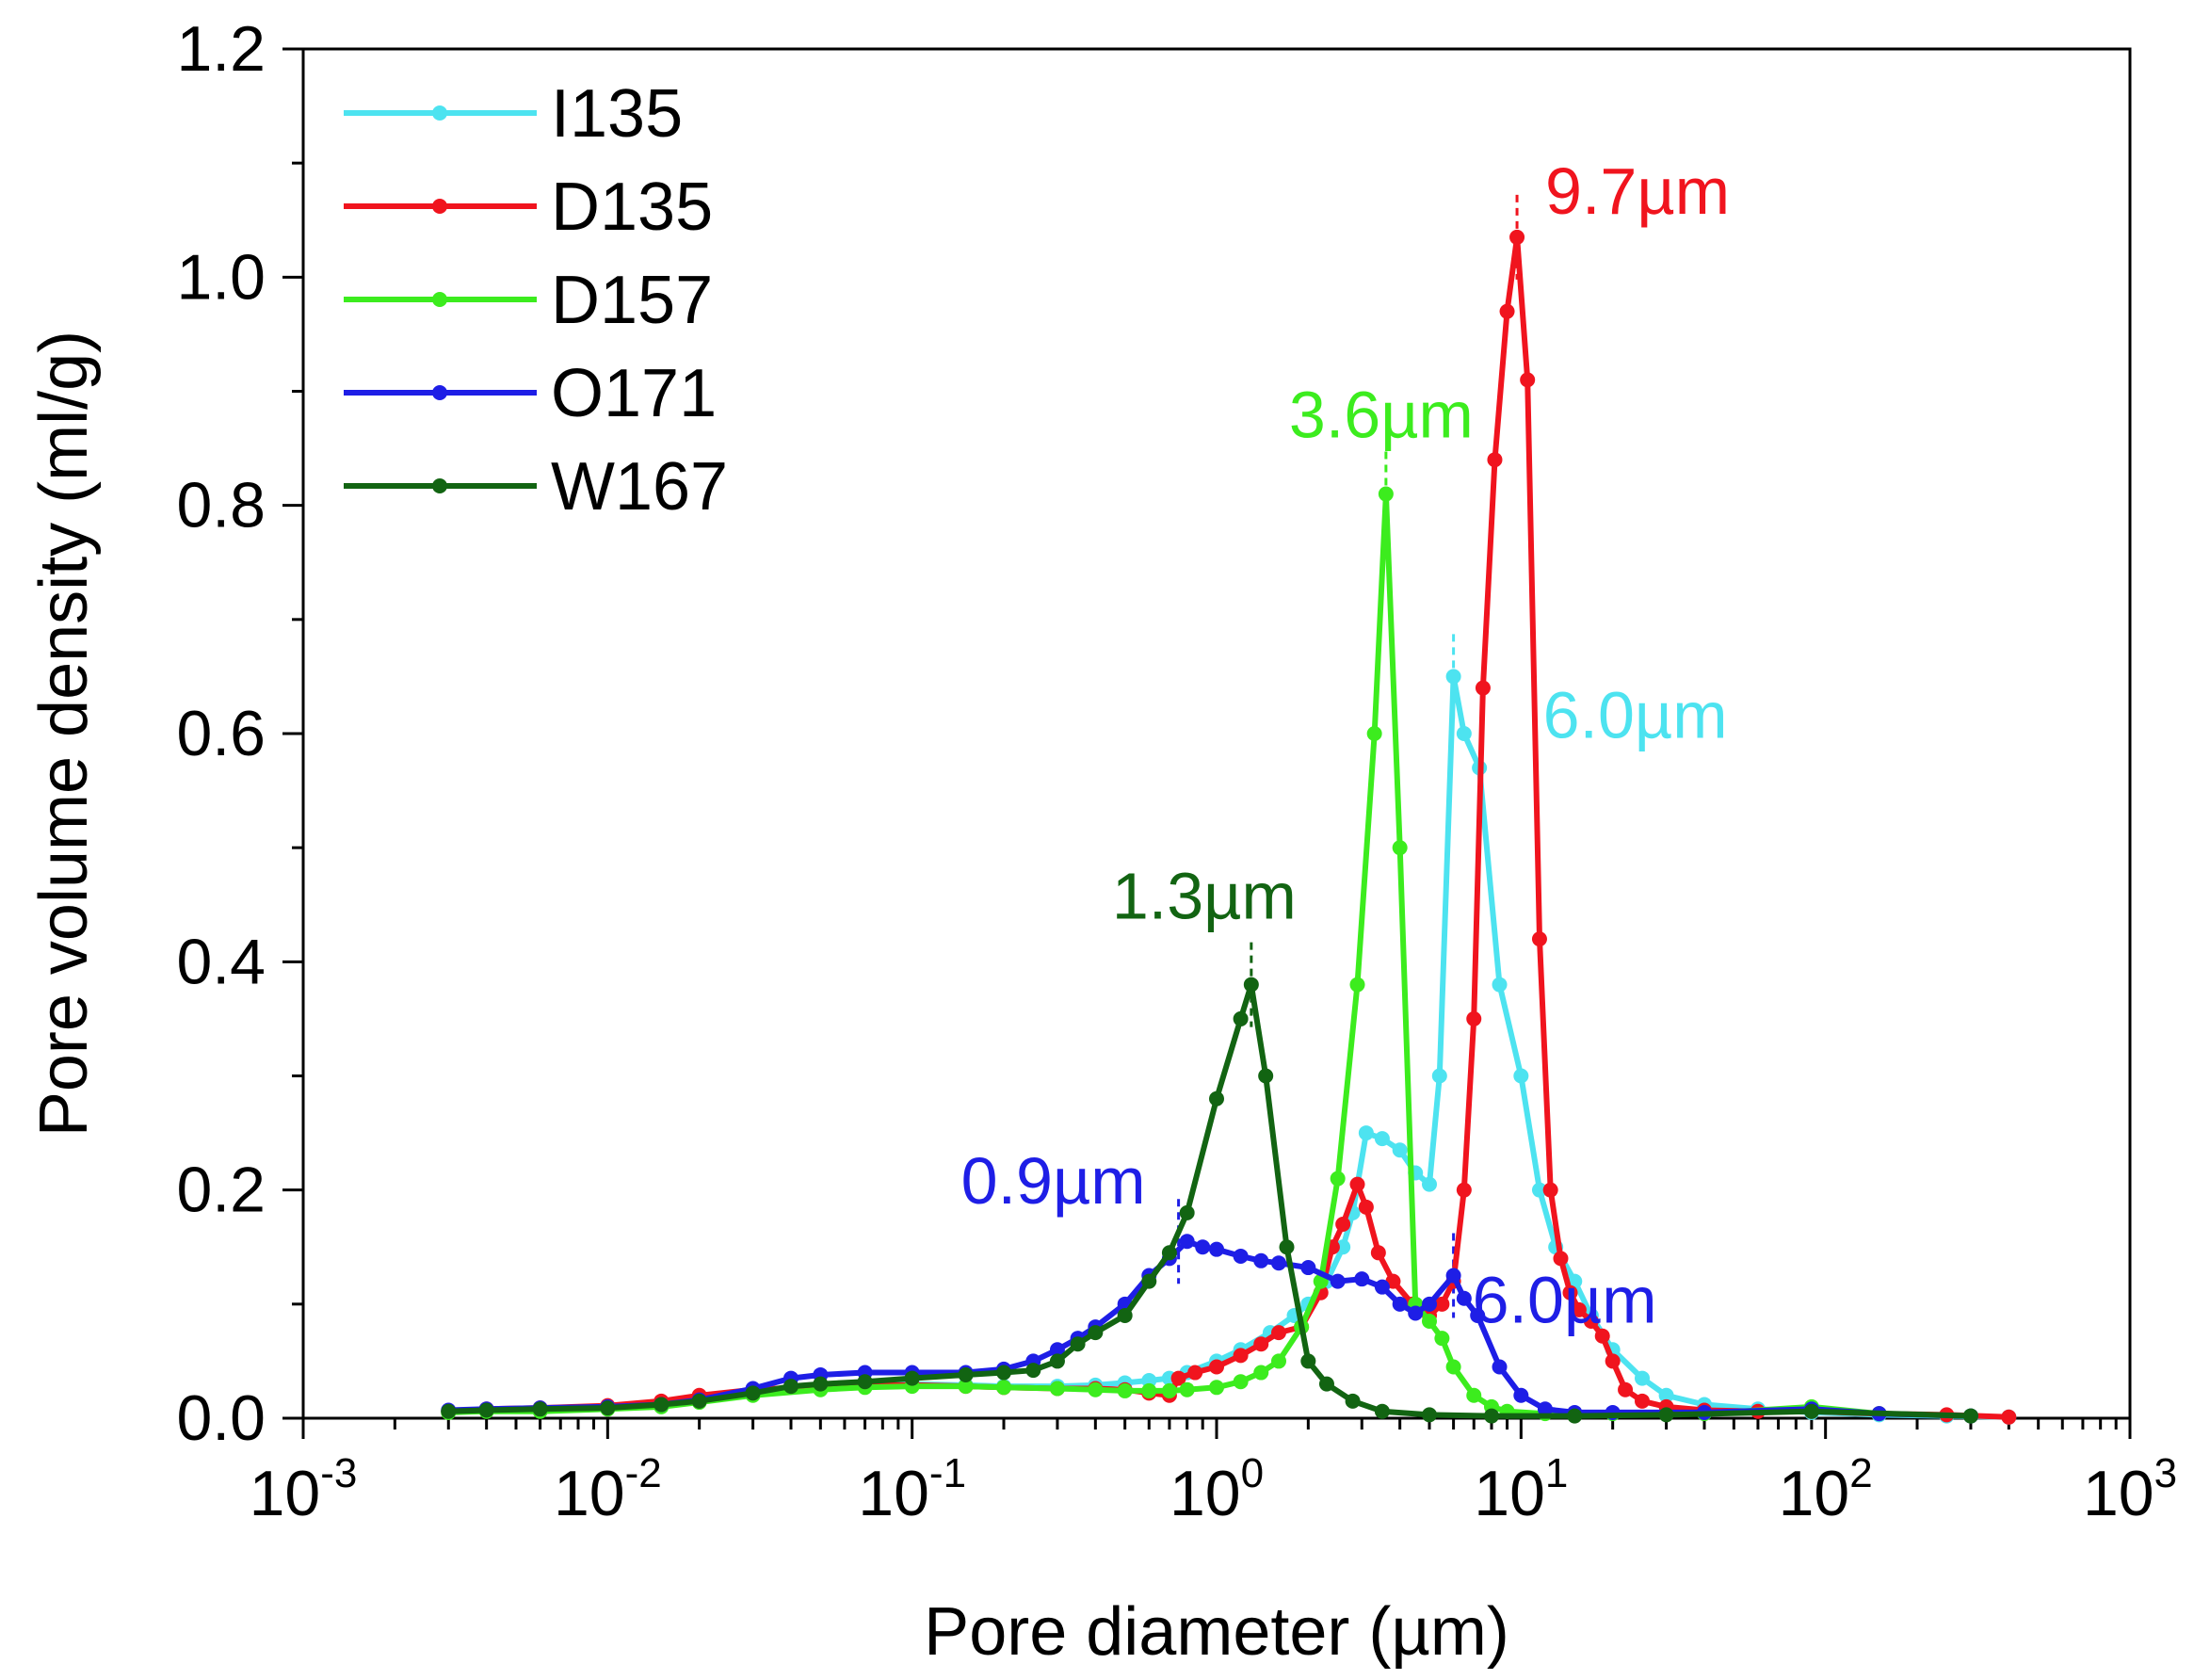 The height and width of the screenshot is (1680, 2194). Describe the element at coordinates (221, 277) in the screenshot. I see `y-tick-label: 1.0` at that location.